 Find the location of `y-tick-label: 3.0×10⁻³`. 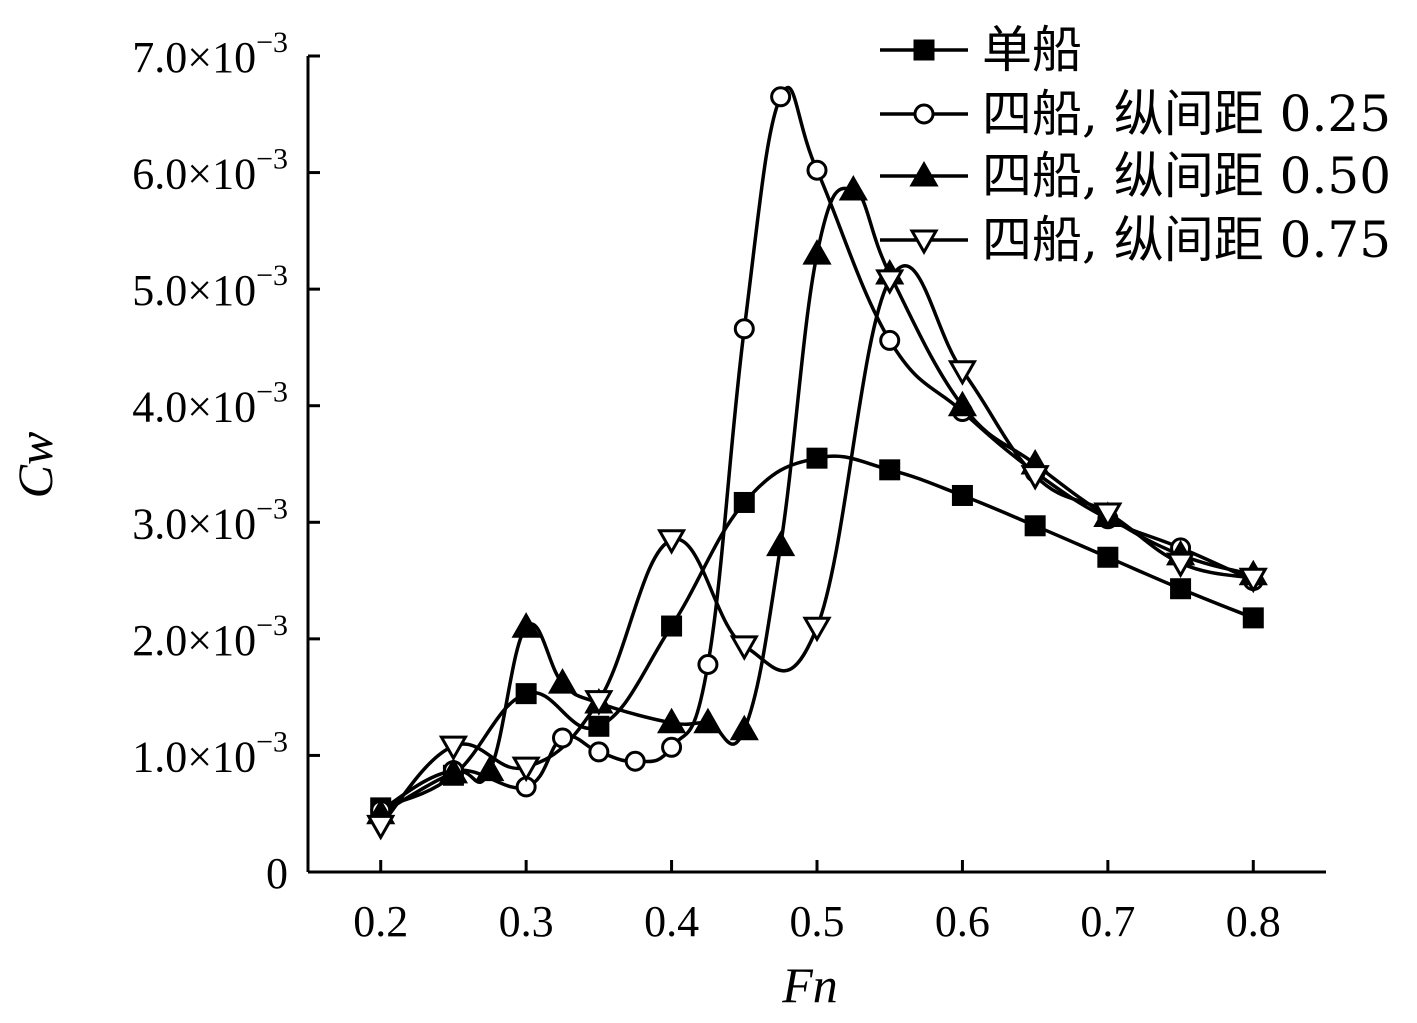

y-tick-label: 3.0×10⁻³ is located at coordinates (210, 520).